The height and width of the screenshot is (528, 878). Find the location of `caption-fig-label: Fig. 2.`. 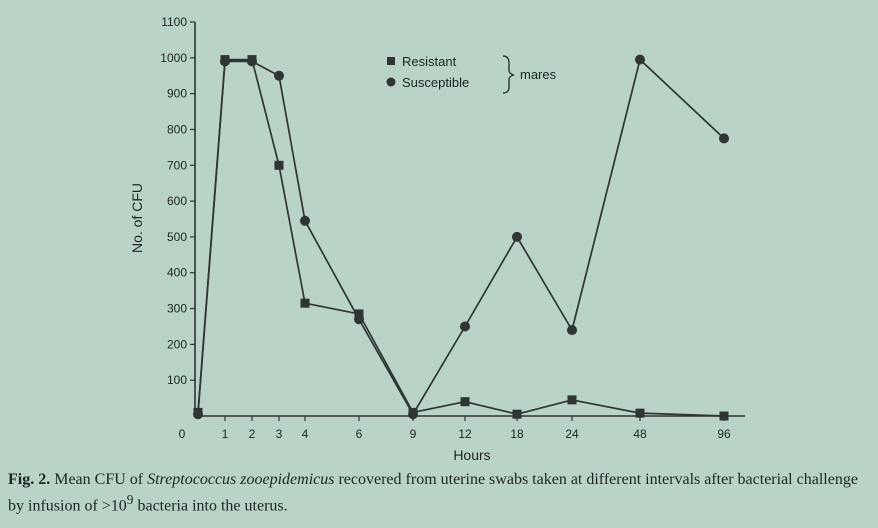

caption-fig-label: Fig. 2. is located at coordinates (29, 479).